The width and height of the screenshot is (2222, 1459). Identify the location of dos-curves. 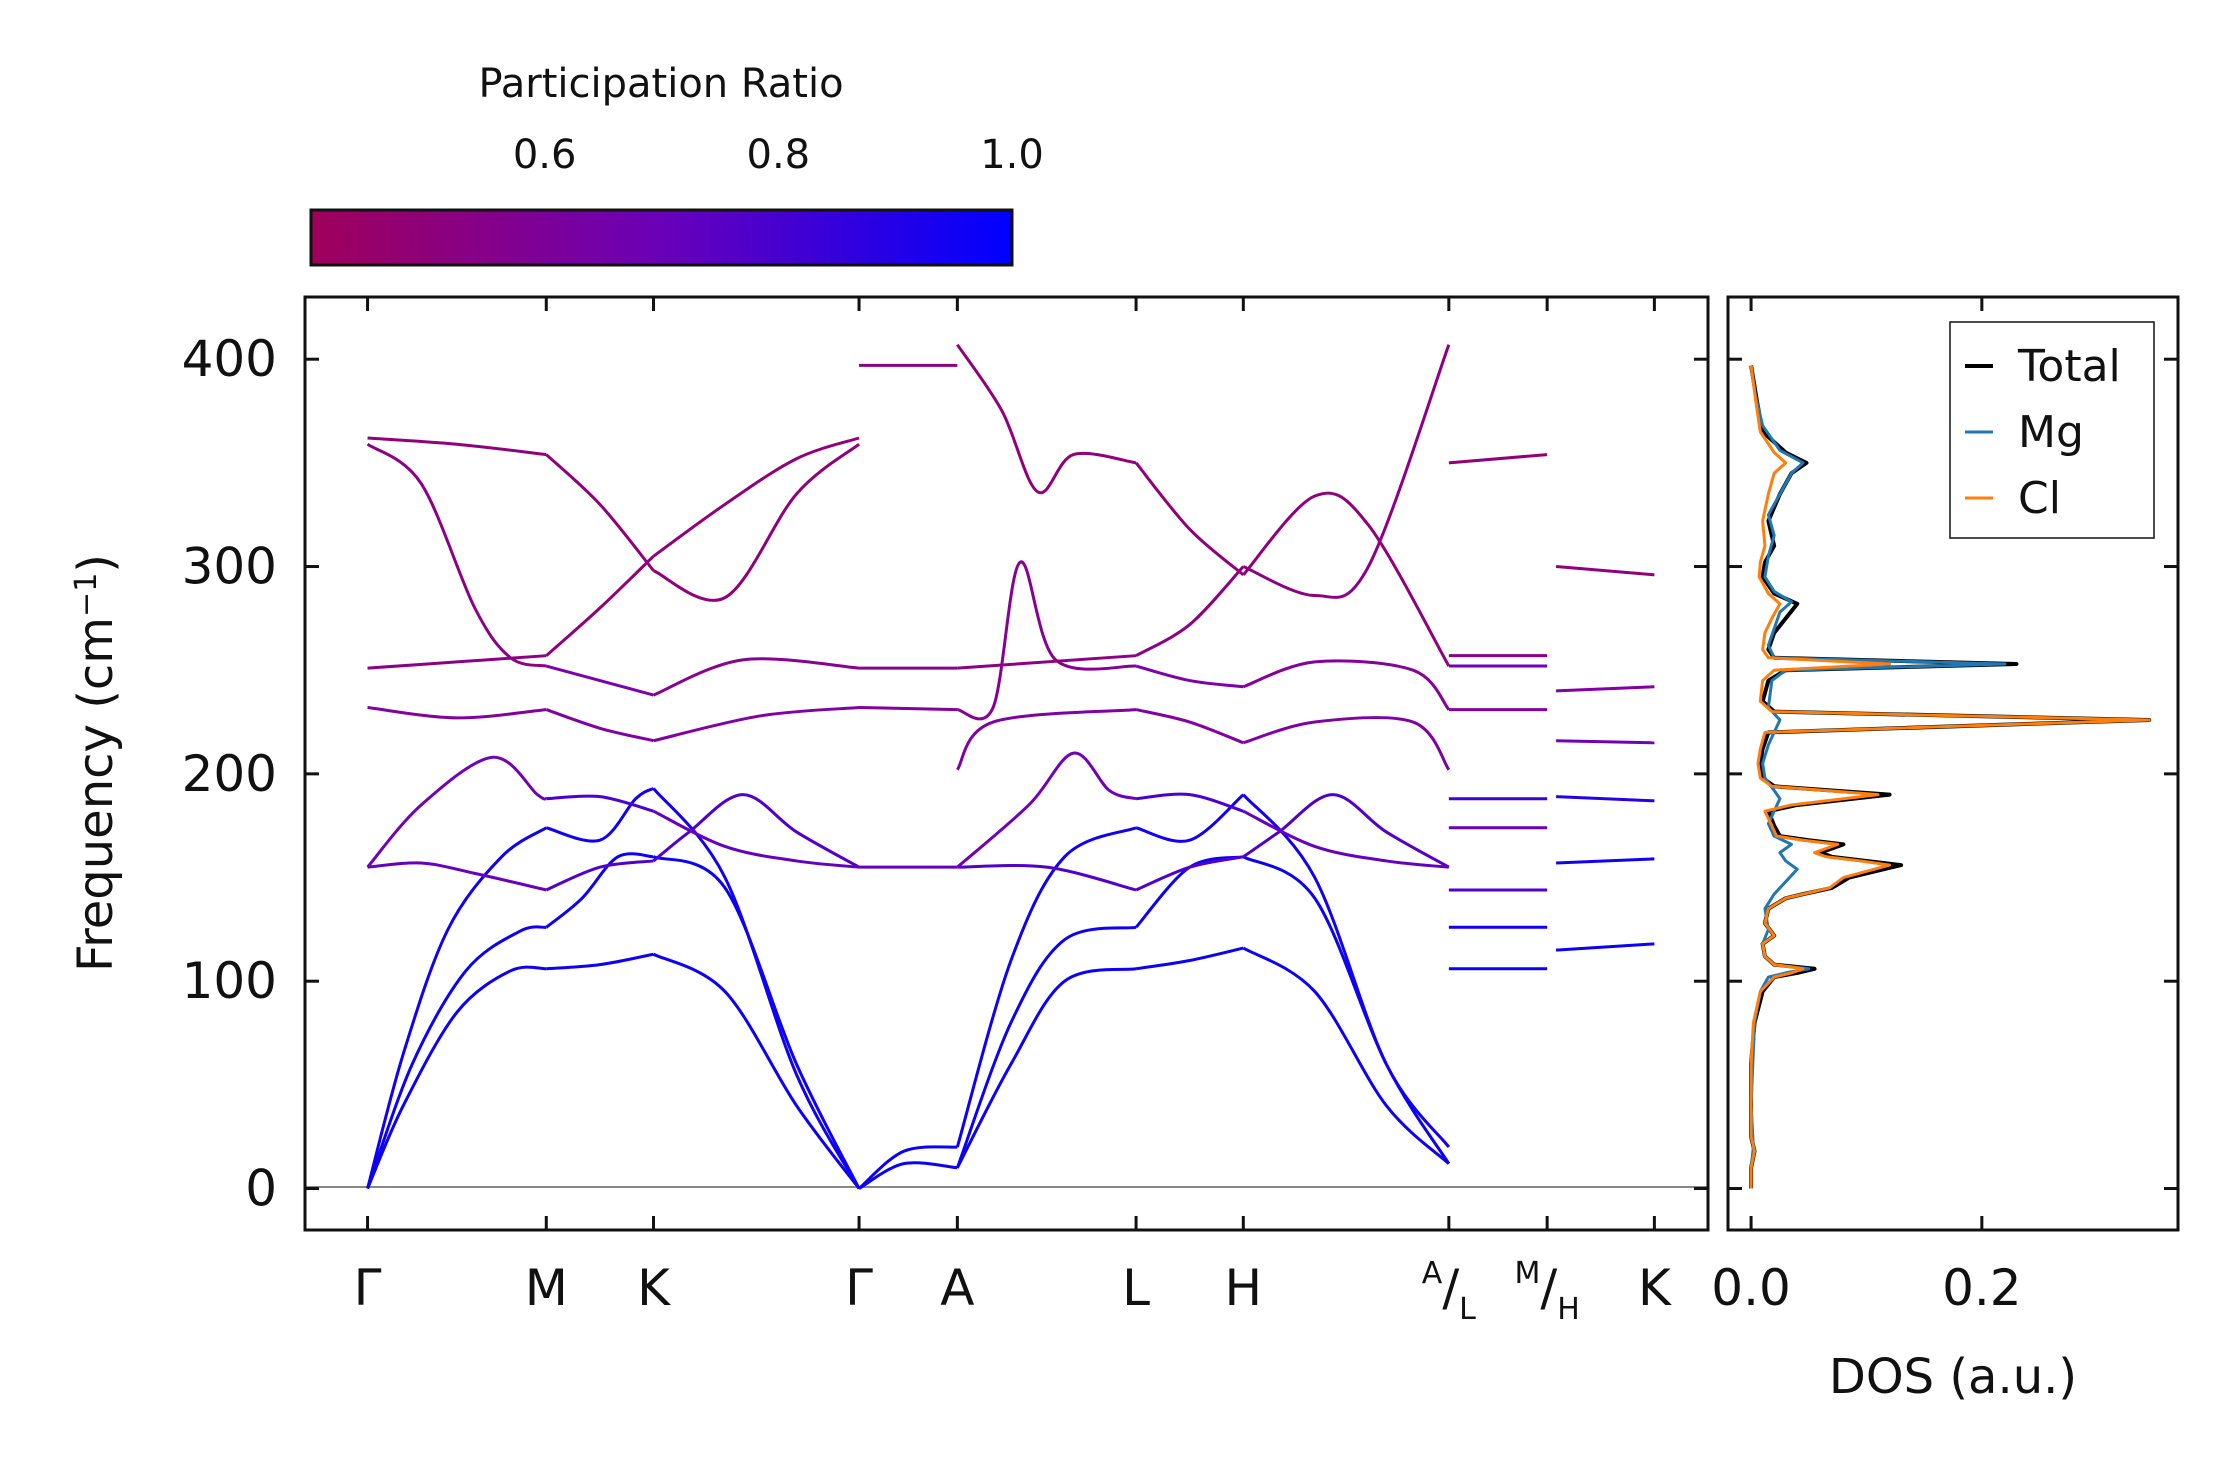
(1950, 777).